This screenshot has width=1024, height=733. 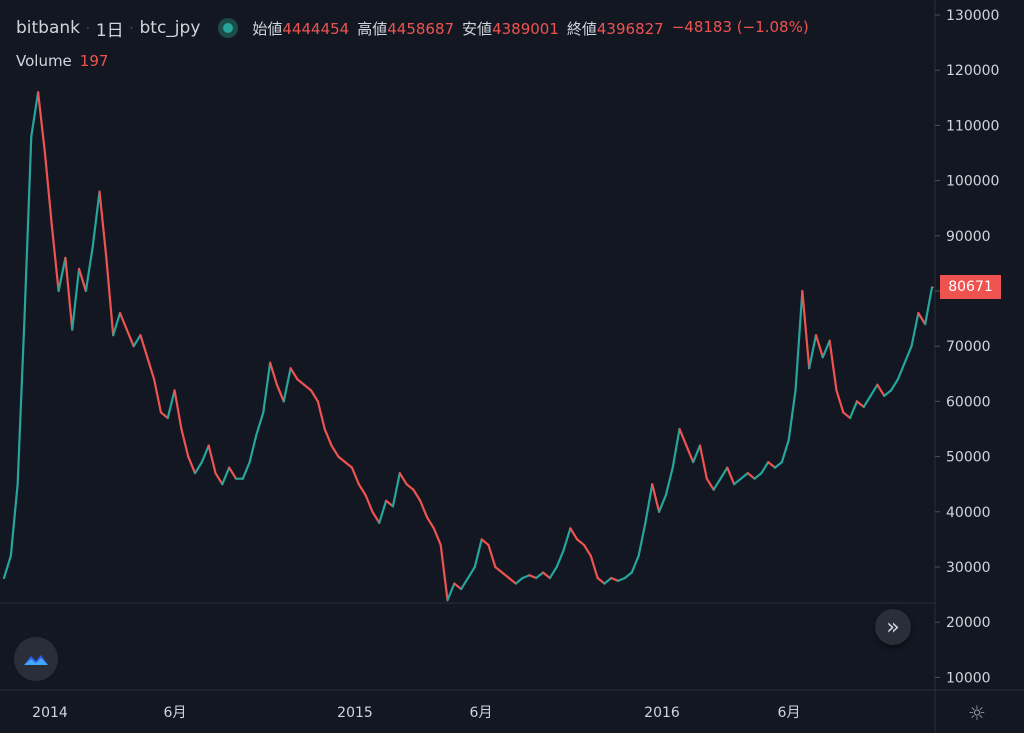 I want to click on change-value: −48183 (−1.08%), so click(x=740, y=26).